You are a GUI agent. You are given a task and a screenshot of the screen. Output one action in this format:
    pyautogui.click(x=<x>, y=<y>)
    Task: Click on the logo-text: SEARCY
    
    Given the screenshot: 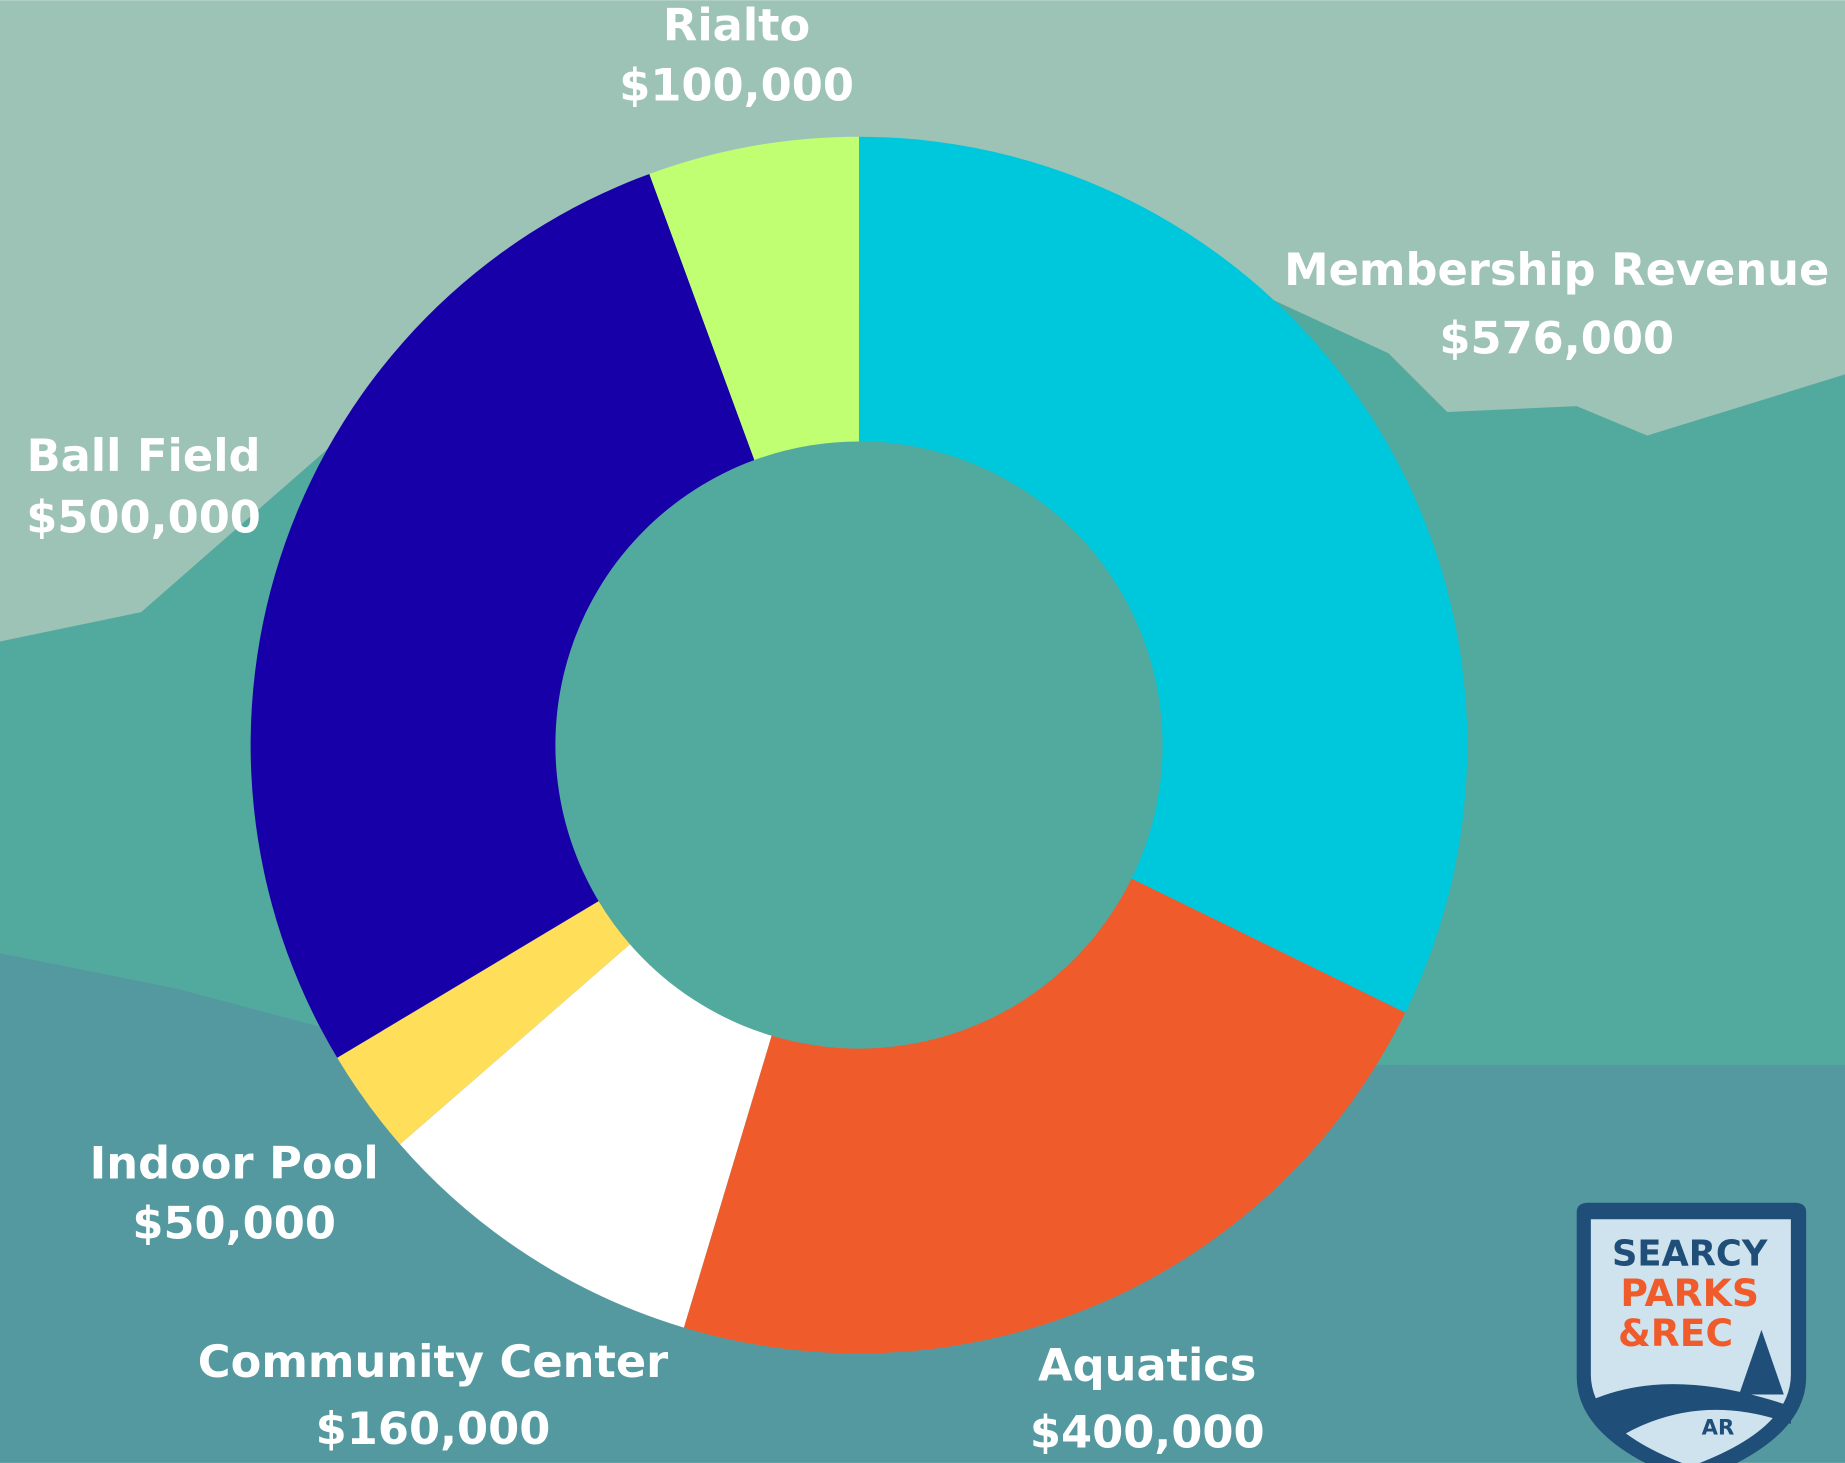 What is the action you would take?
    pyautogui.click(x=1690, y=1254)
    